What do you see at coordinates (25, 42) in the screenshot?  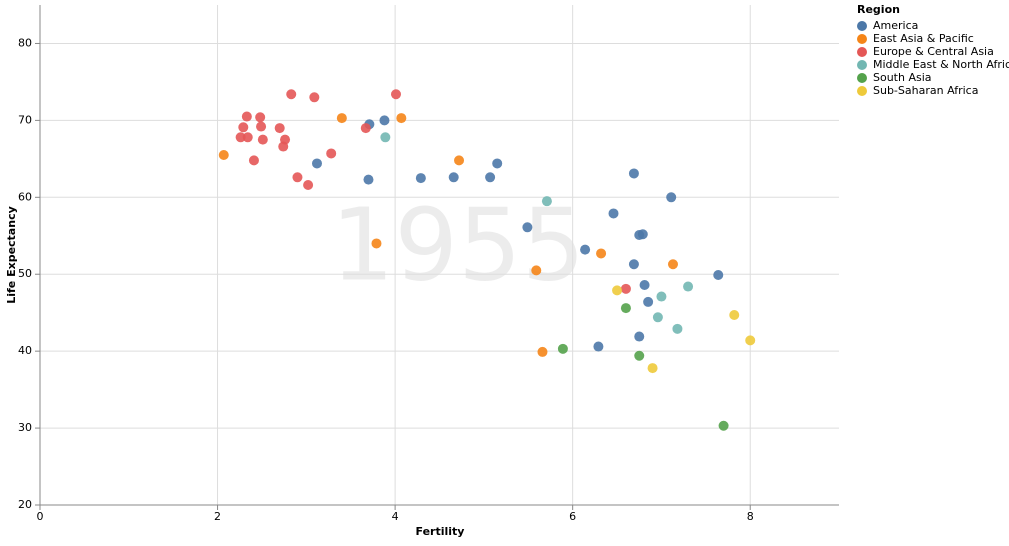 I see `y-tick-label: 80` at bounding box center [25, 42].